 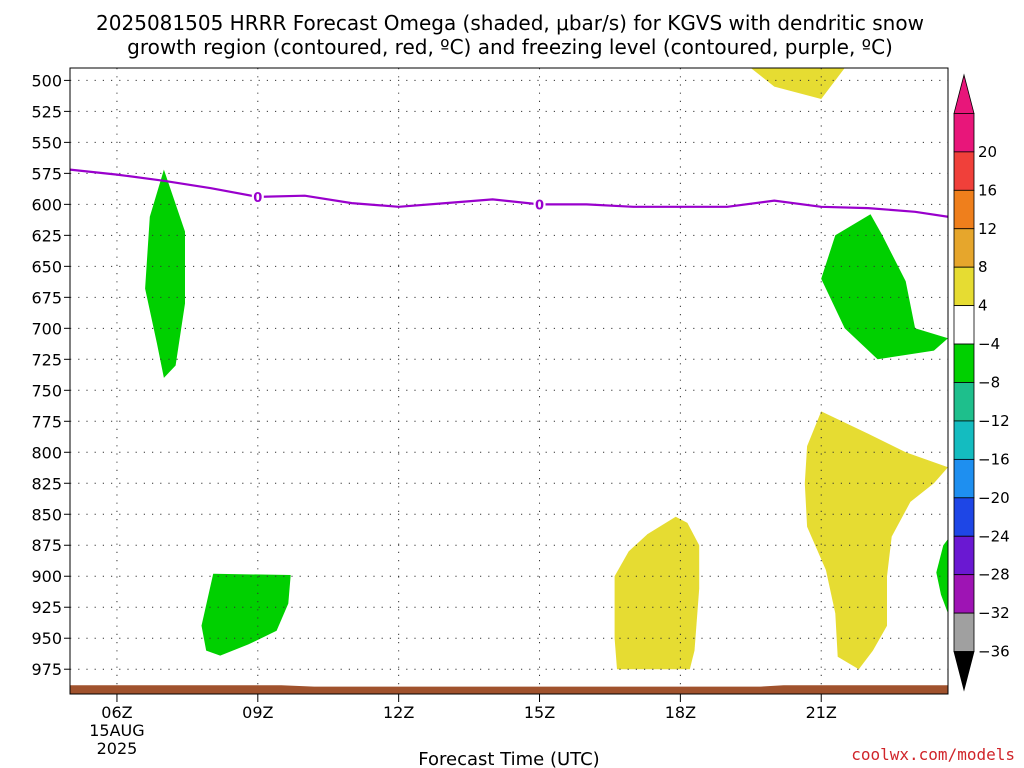 I want to click on terrain-fill, so click(x=509, y=689).